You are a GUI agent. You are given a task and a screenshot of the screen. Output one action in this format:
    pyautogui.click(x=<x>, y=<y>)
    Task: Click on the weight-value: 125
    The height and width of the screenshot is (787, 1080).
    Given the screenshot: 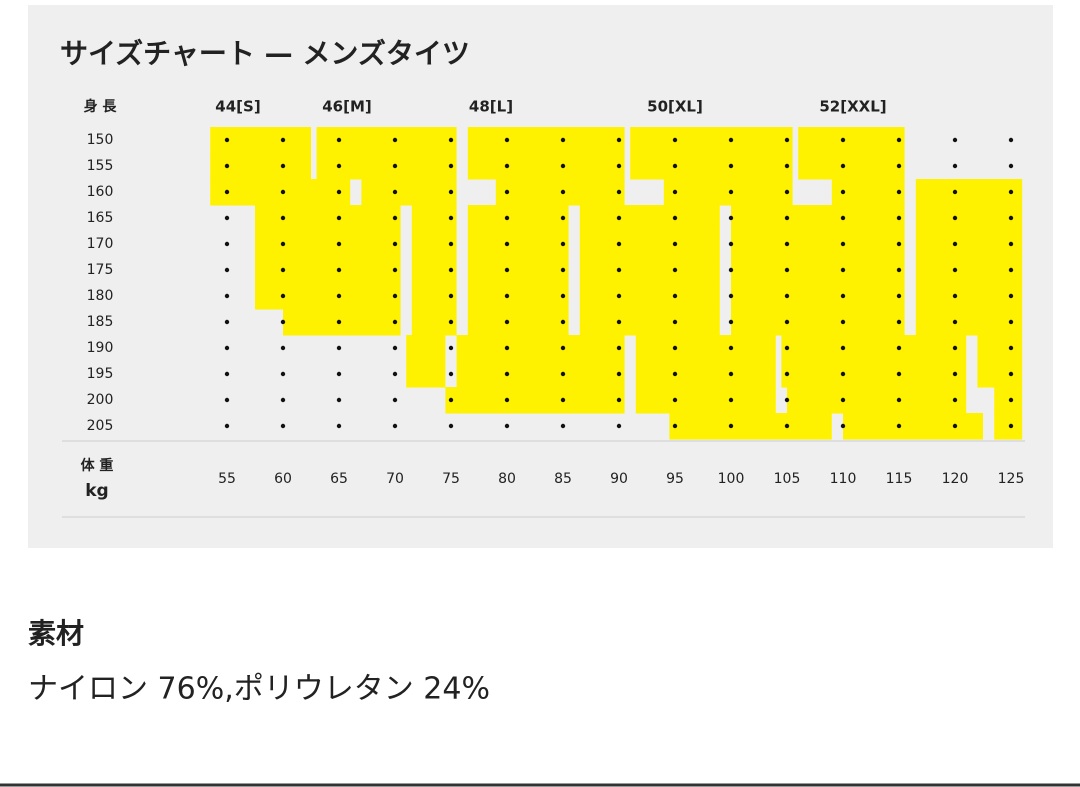 What is the action you would take?
    pyautogui.click(x=1011, y=479)
    